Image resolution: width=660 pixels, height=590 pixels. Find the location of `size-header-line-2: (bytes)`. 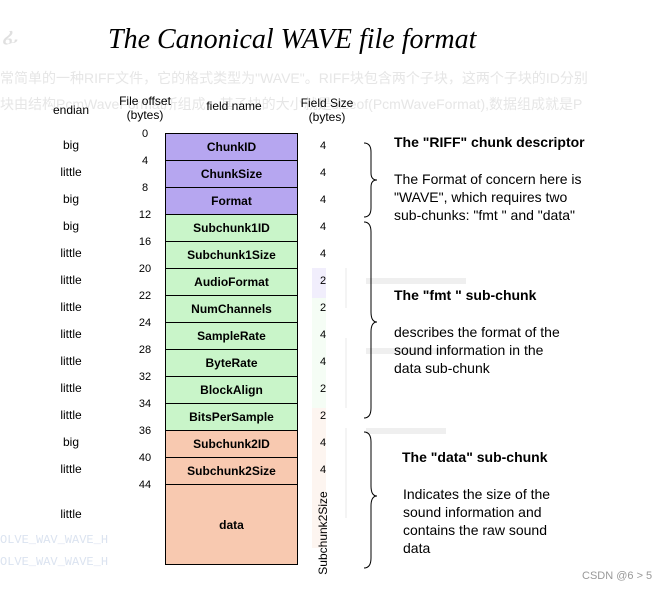

size-header-line-2: (bytes) is located at coordinates (327, 117).